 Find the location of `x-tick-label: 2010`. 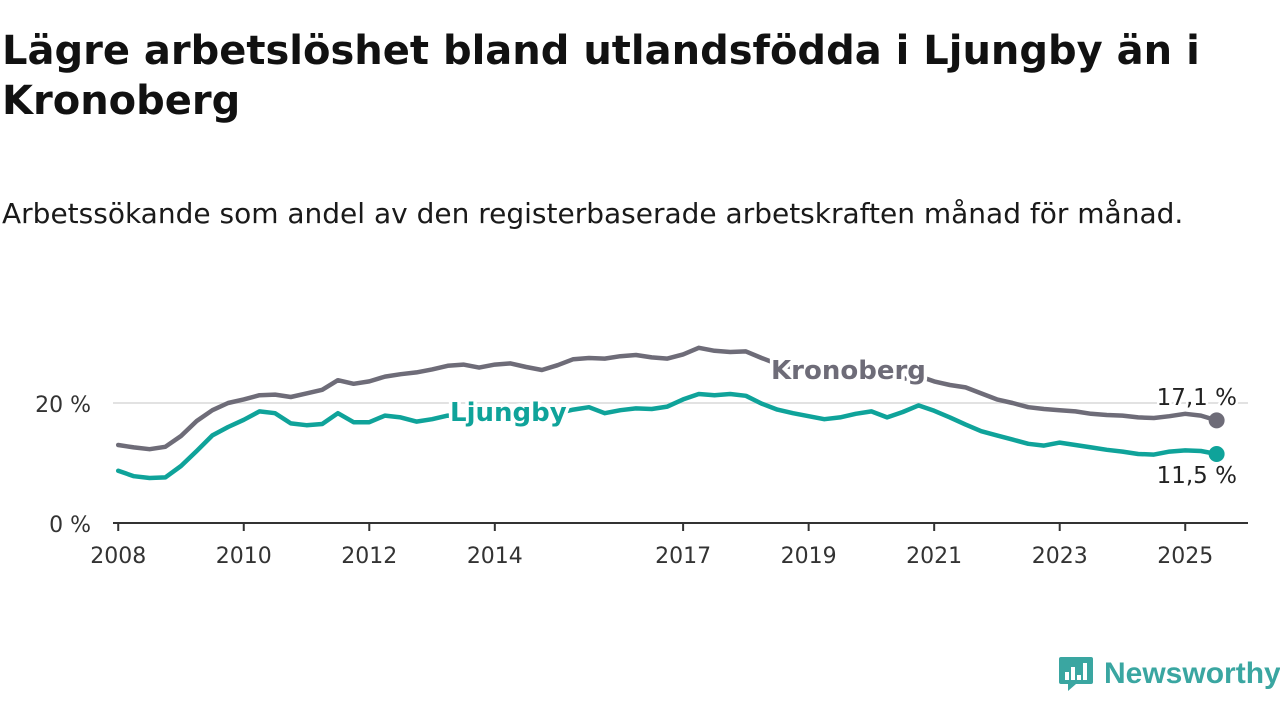

x-tick-label: 2010 is located at coordinates (244, 556).